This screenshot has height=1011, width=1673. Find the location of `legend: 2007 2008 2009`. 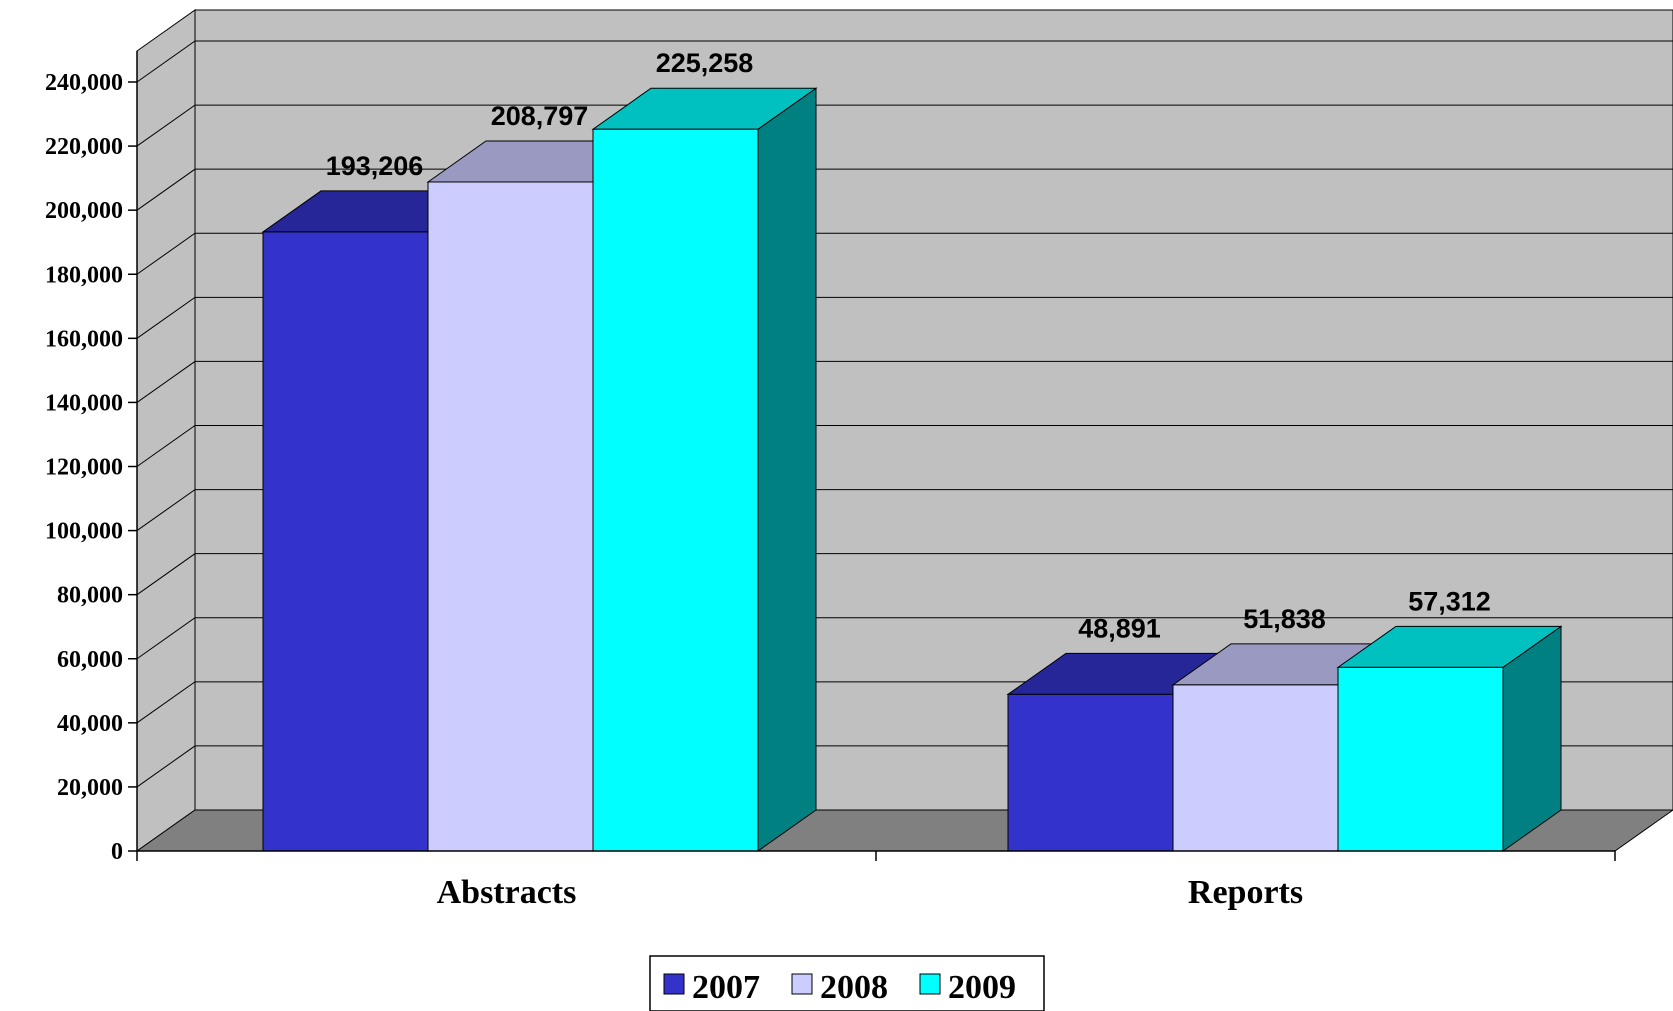

legend: 2007 2008 2009 is located at coordinates (847, 983).